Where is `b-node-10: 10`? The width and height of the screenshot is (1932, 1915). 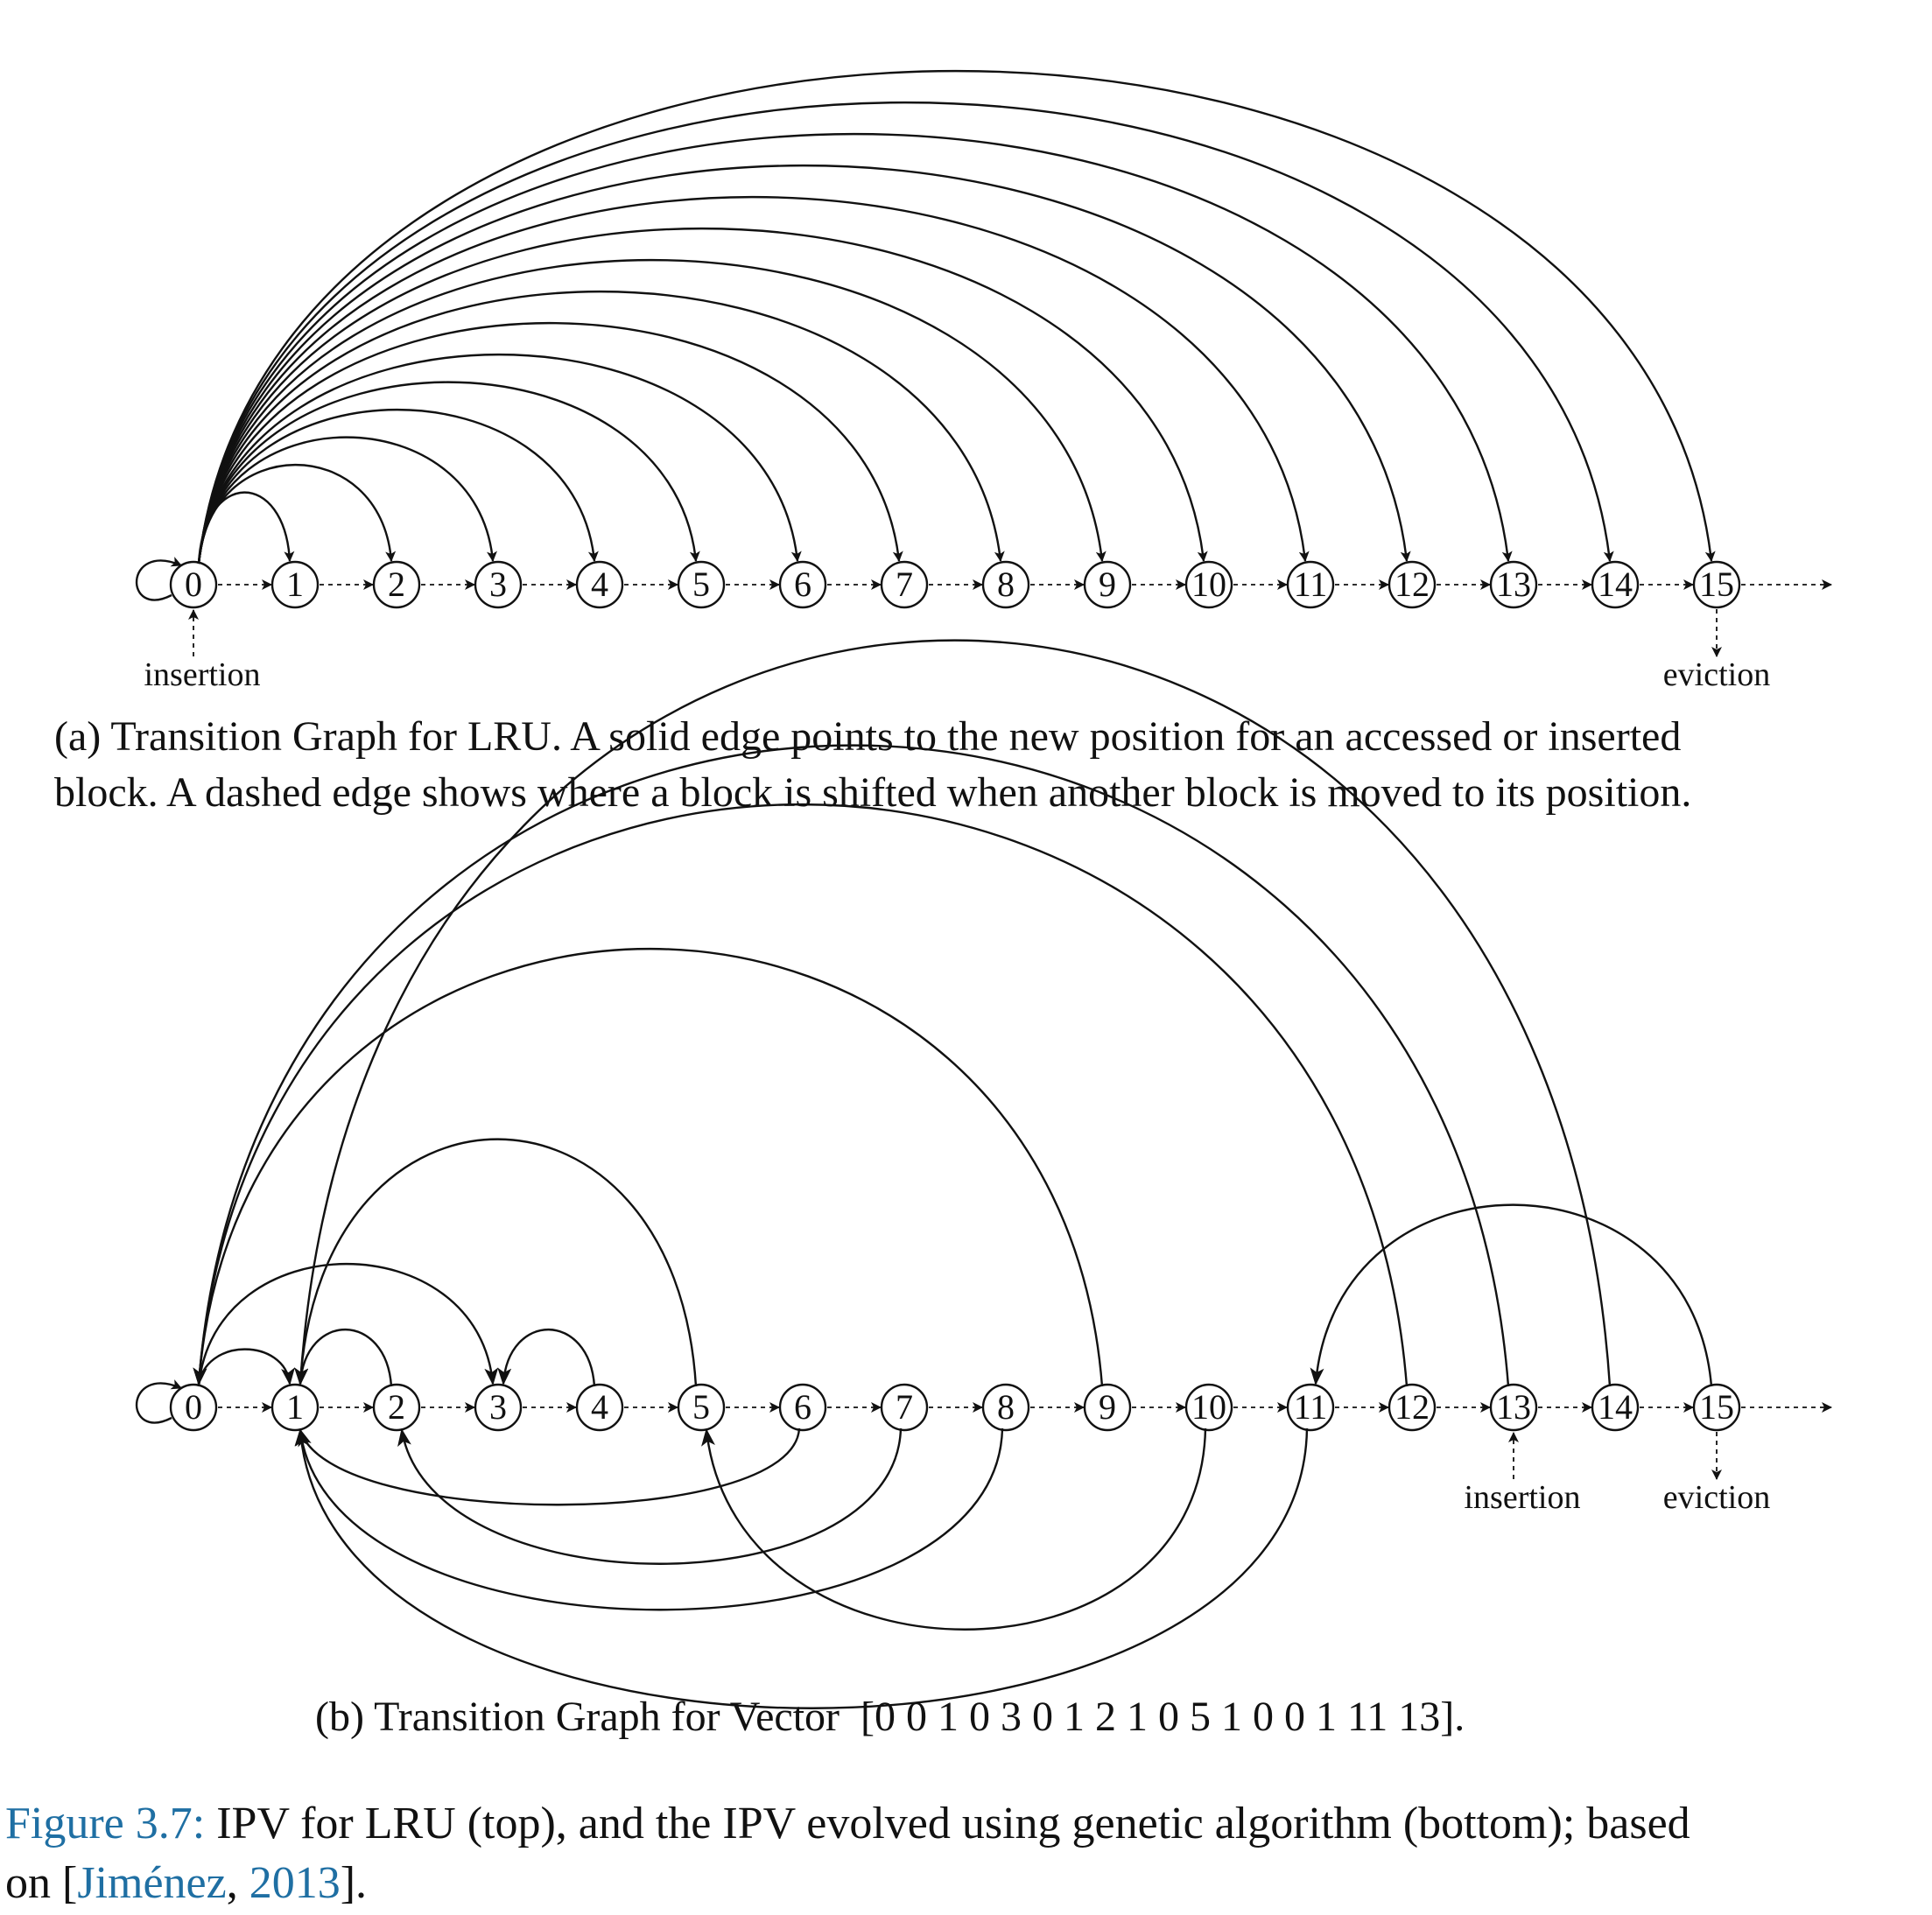 b-node-10: 10 is located at coordinates (1209, 1407).